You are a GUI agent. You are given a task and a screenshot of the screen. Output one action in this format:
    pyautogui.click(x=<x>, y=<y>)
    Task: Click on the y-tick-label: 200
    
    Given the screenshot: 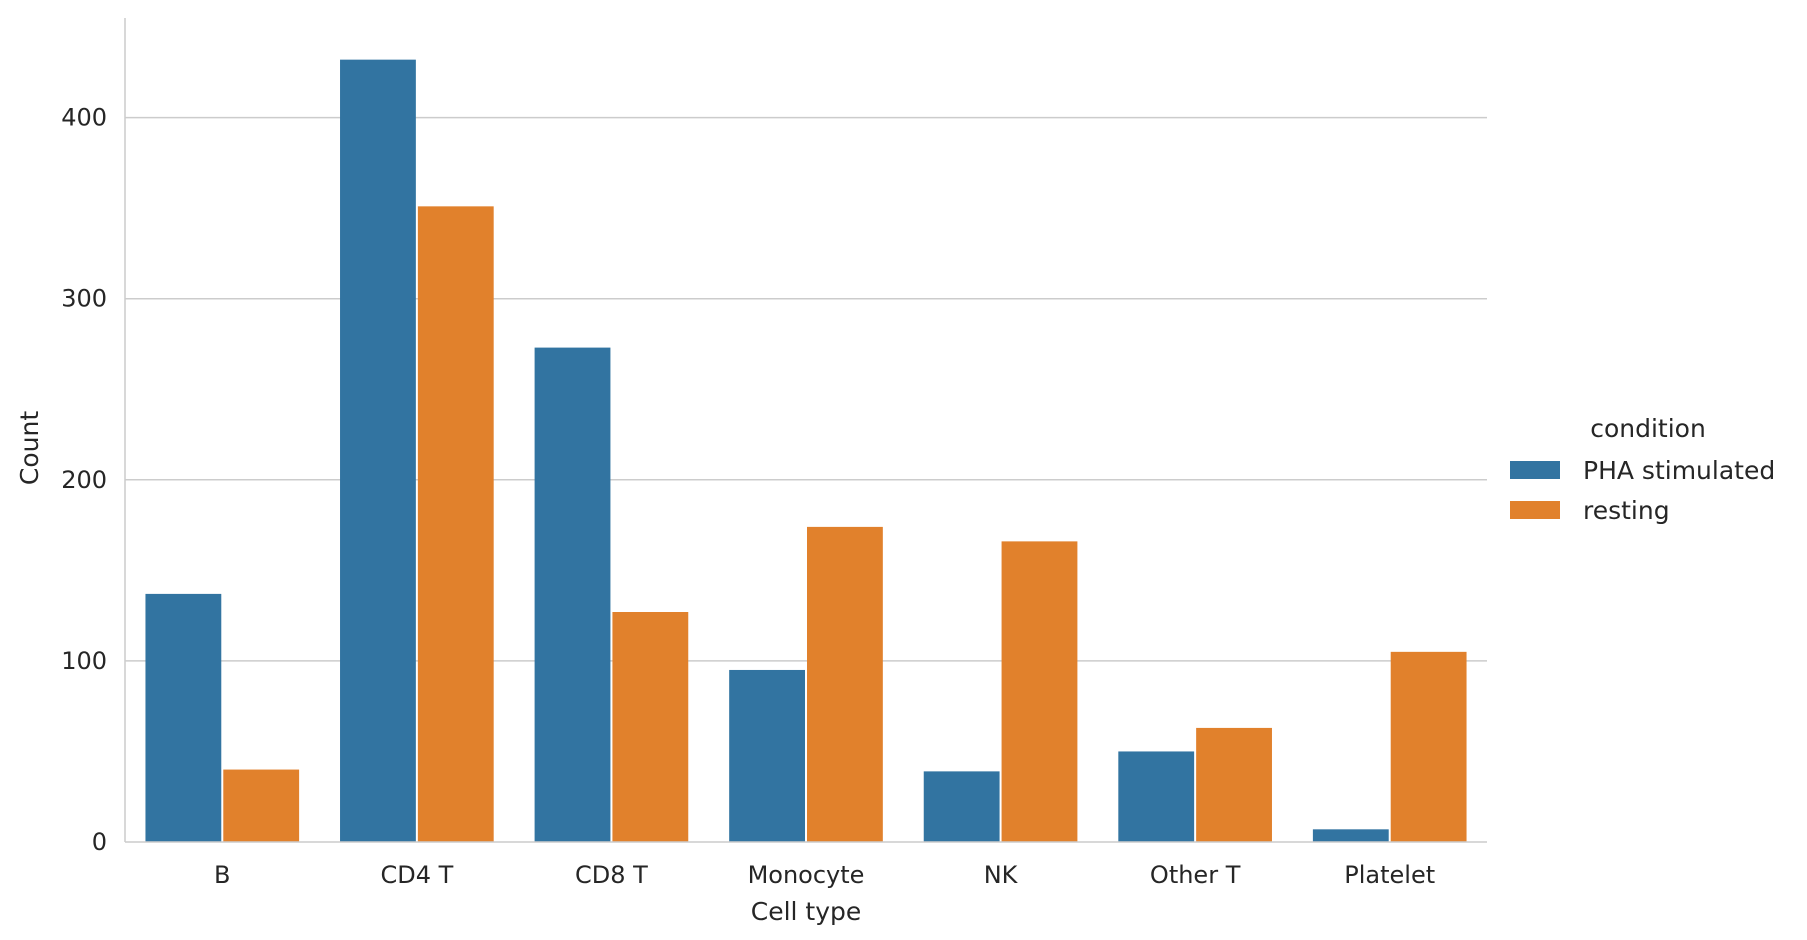 What is the action you would take?
    pyautogui.click(x=84, y=480)
    